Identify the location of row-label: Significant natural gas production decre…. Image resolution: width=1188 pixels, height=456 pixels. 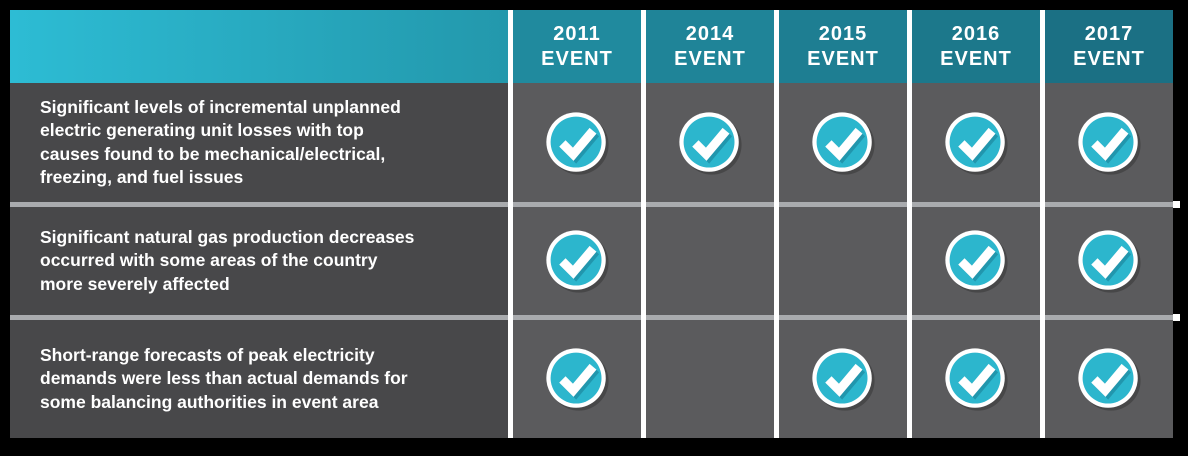
(259, 261).